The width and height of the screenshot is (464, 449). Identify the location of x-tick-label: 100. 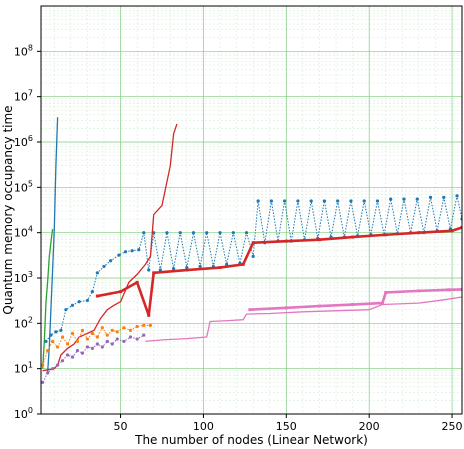
(203, 426).